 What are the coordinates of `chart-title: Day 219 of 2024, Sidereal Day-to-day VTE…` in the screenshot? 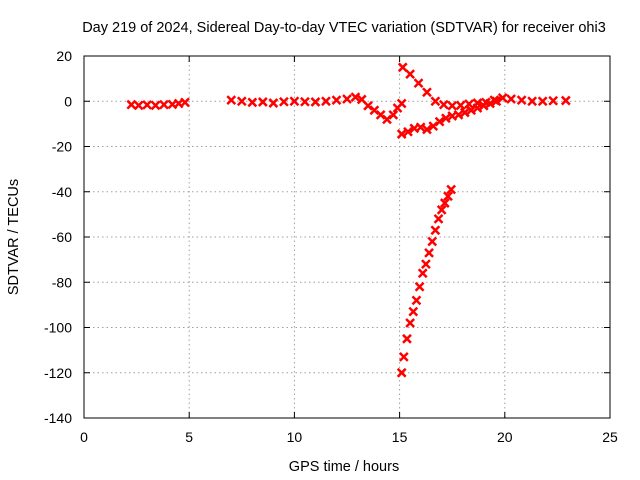 It's located at (344, 28).